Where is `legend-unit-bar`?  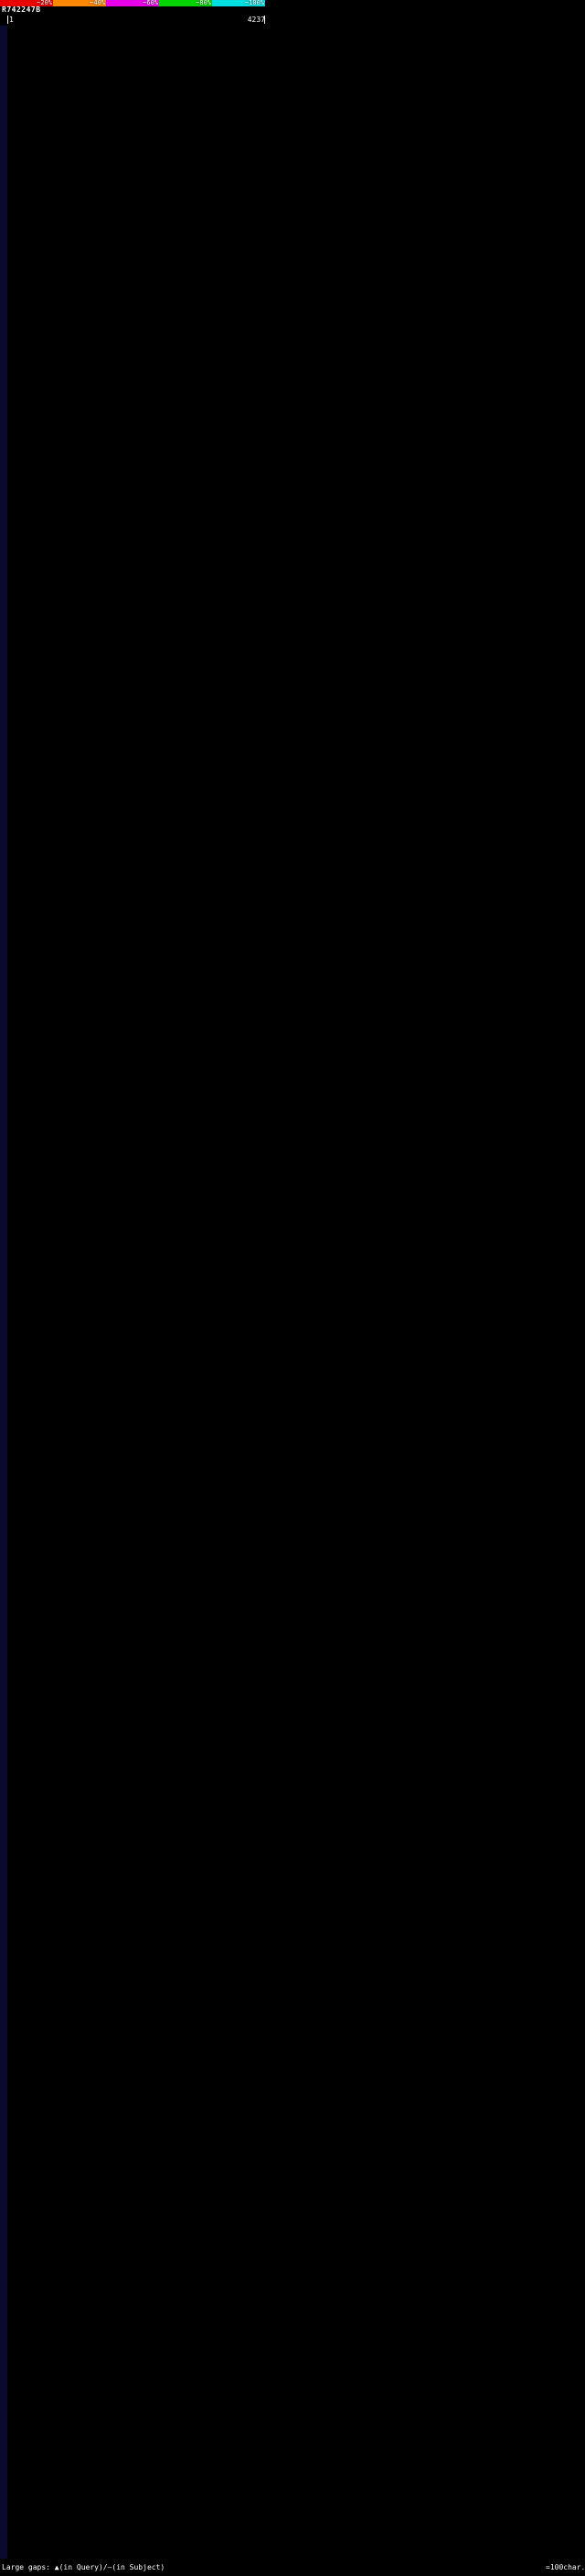 legend-unit-bar is located at coordinates (525, 2569).